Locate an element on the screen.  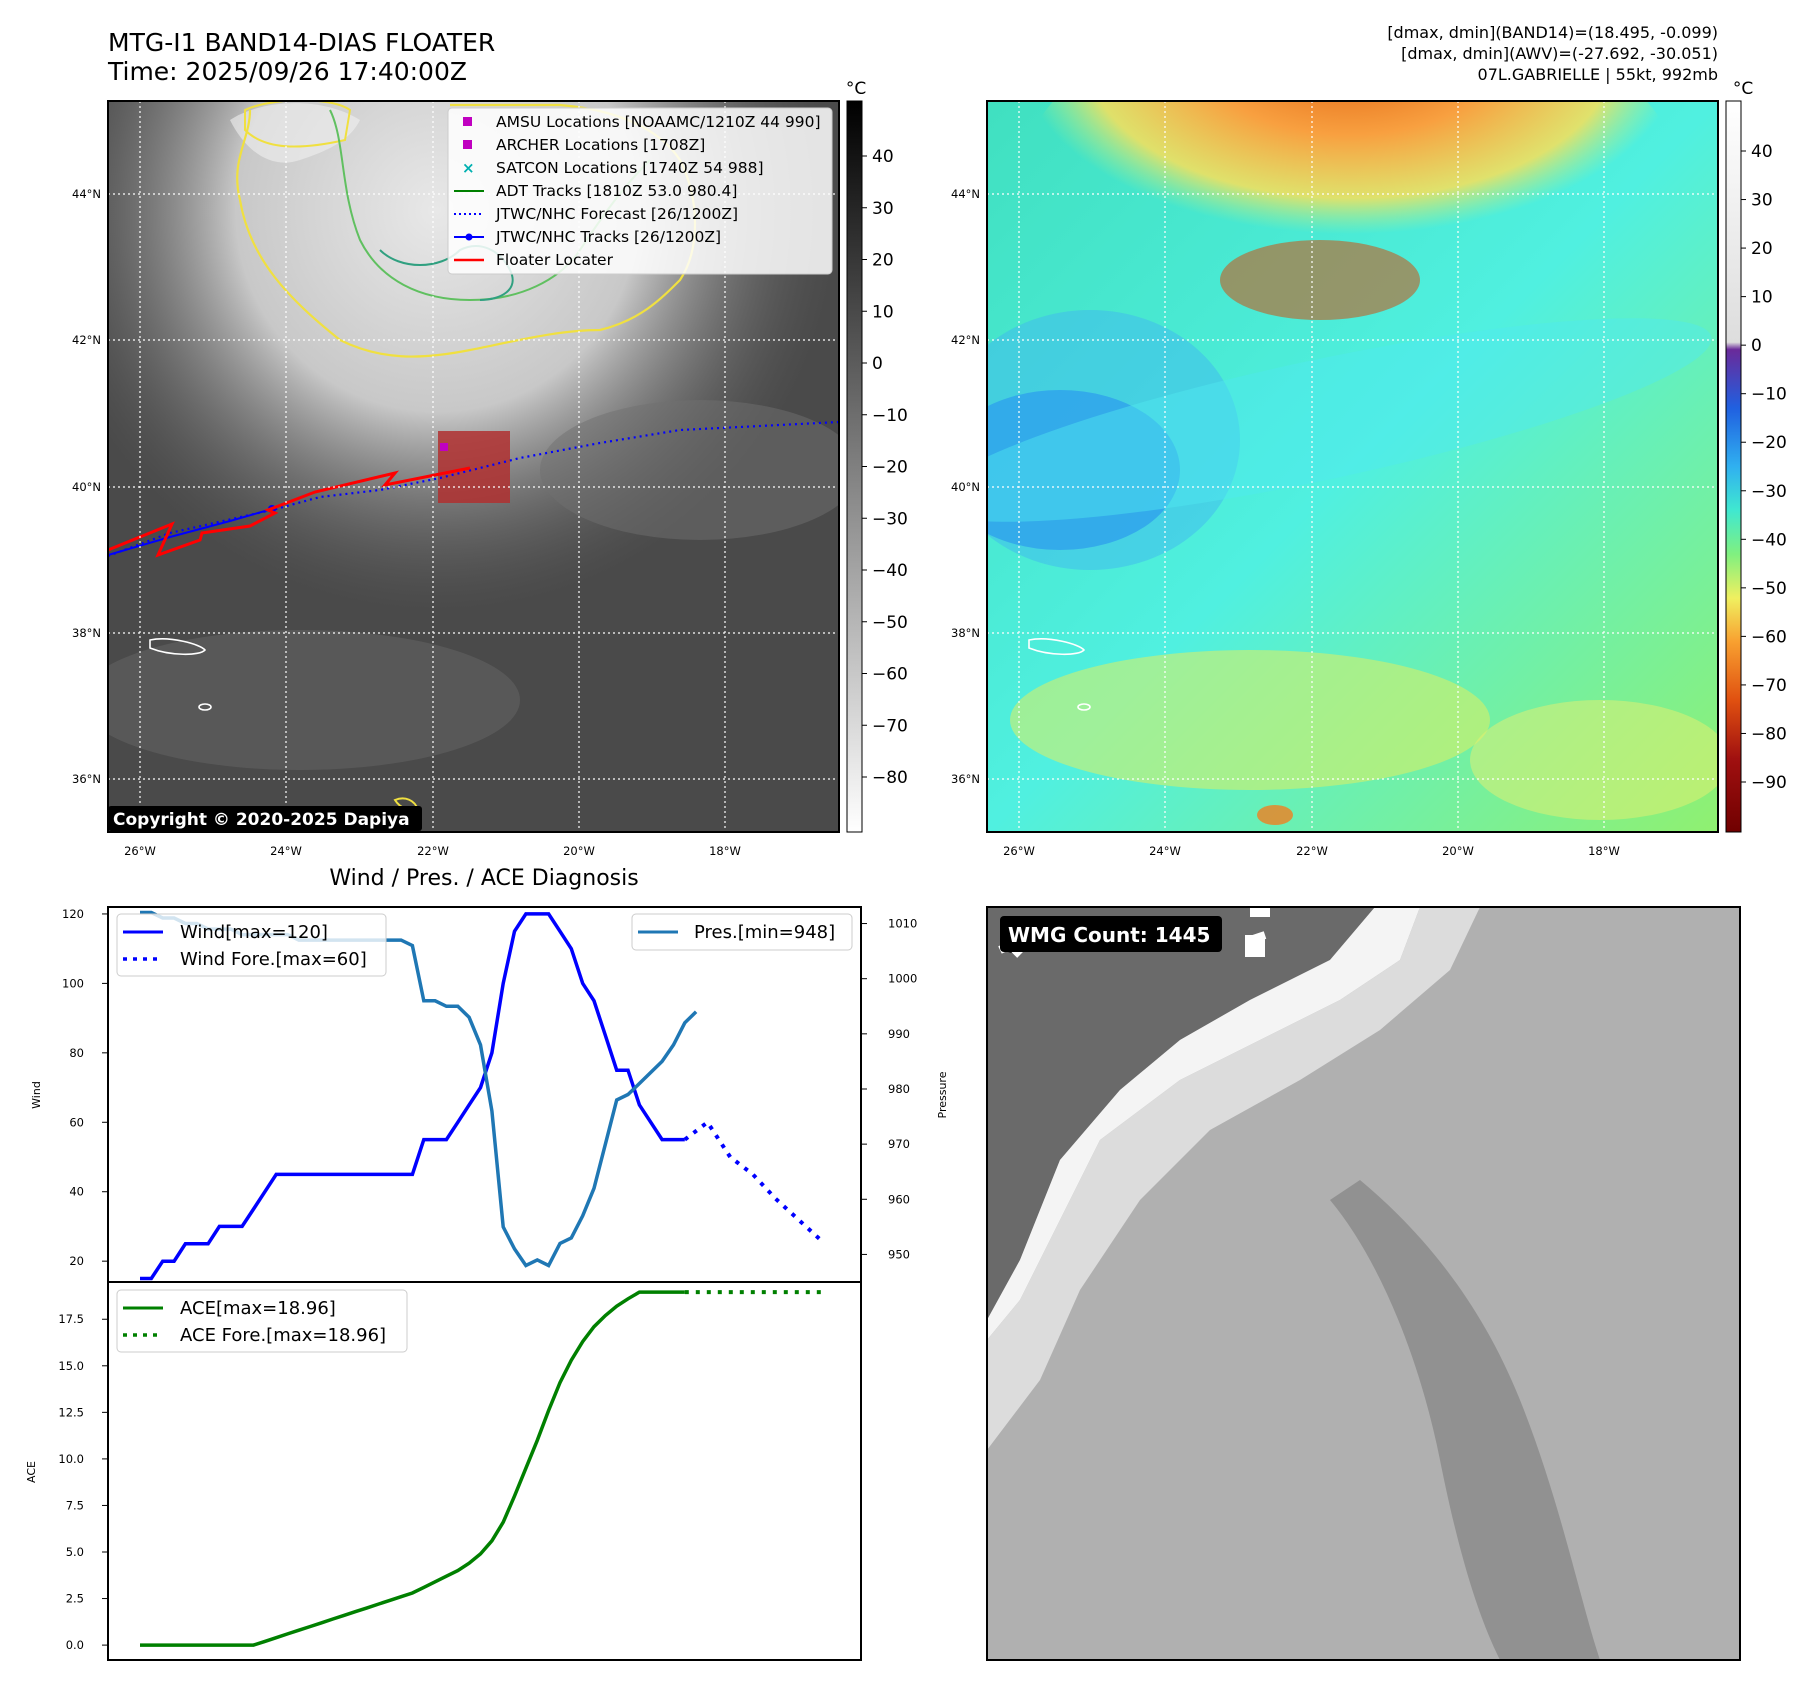
satcon-marker-icon: × is located at coordinates (468, 168).